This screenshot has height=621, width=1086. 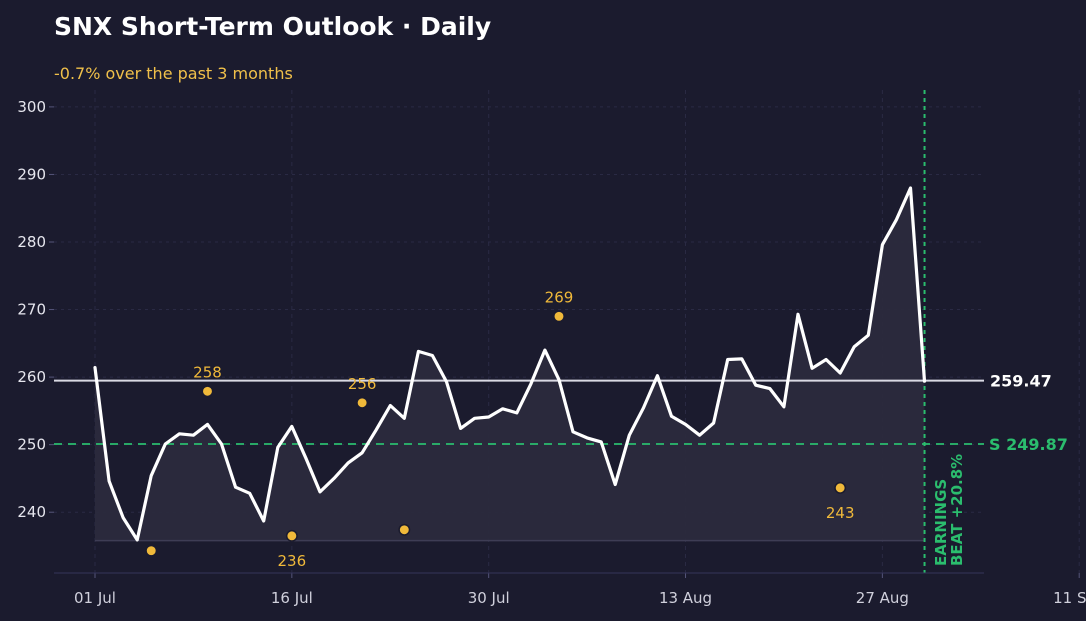 What do you see at coordinates (941, 522) in the screenshot?
I see `event-label-line1: EARNINGS` at bounding box center [941, 522].